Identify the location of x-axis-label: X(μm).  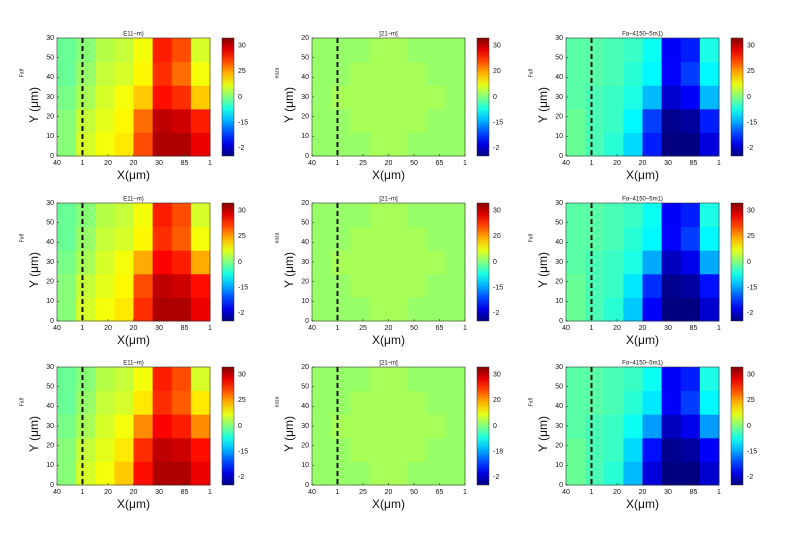
(642, 175).